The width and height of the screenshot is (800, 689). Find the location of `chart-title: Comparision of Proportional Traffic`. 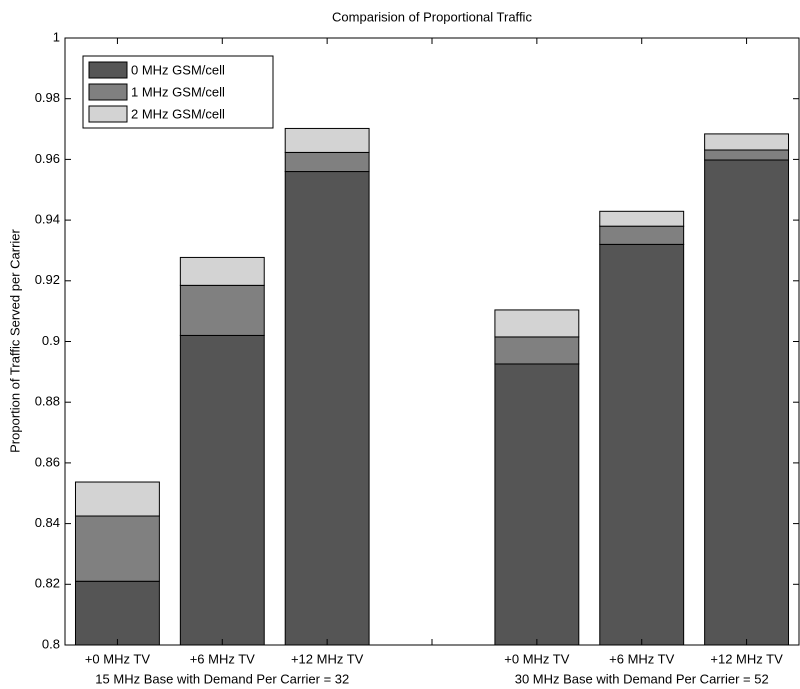

chart-title: Comparision of Proportional Traffic is located at coordinates (432, 16).